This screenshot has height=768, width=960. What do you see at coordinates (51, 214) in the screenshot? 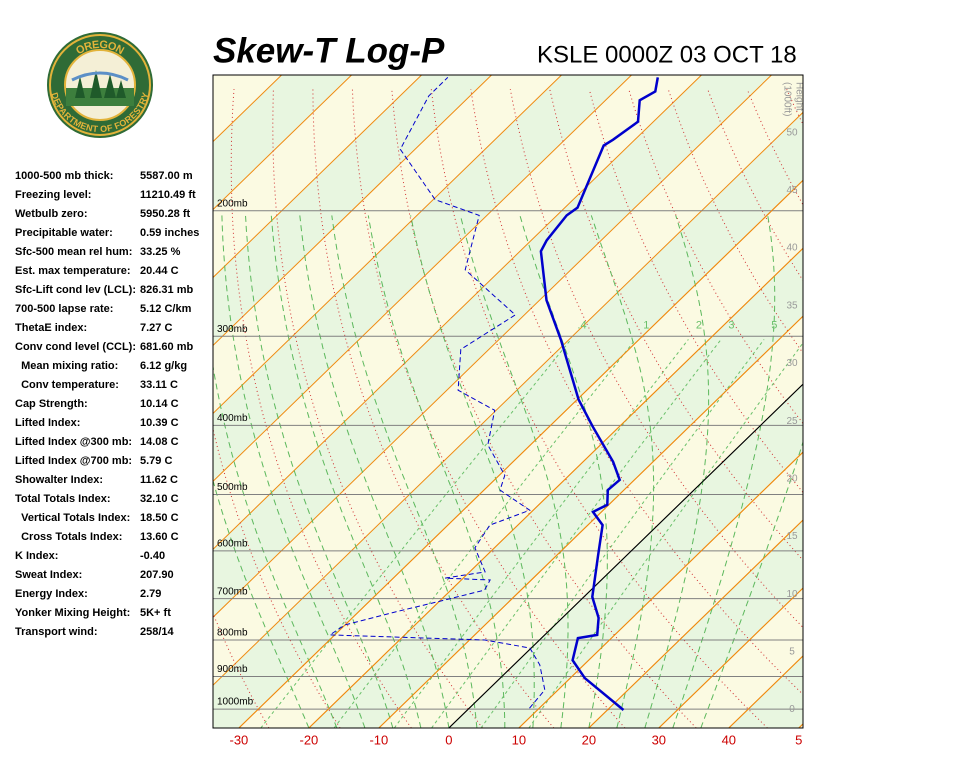
I see `stat-label: Wetbulb zero:` at bounding box center [51, 214].